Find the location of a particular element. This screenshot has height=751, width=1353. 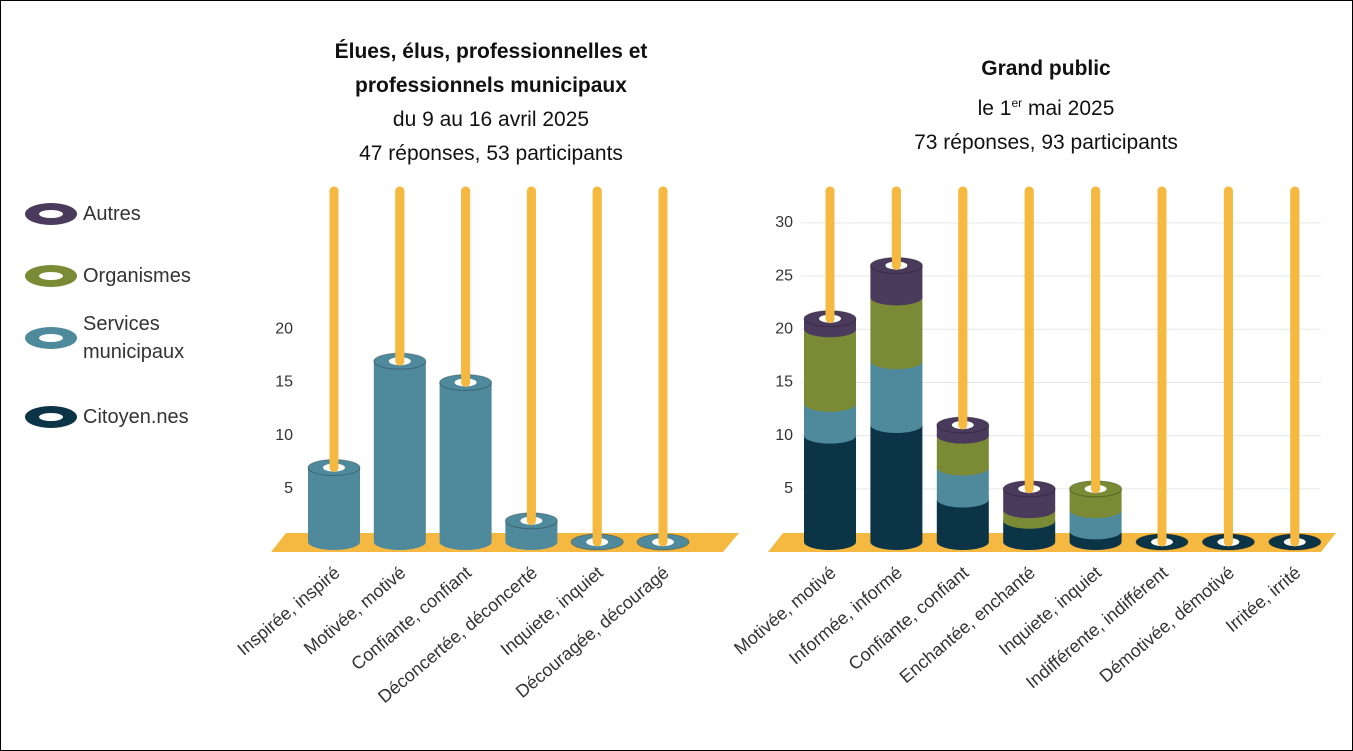

y-tick-label: 25 is located at coordinates (784, 275).